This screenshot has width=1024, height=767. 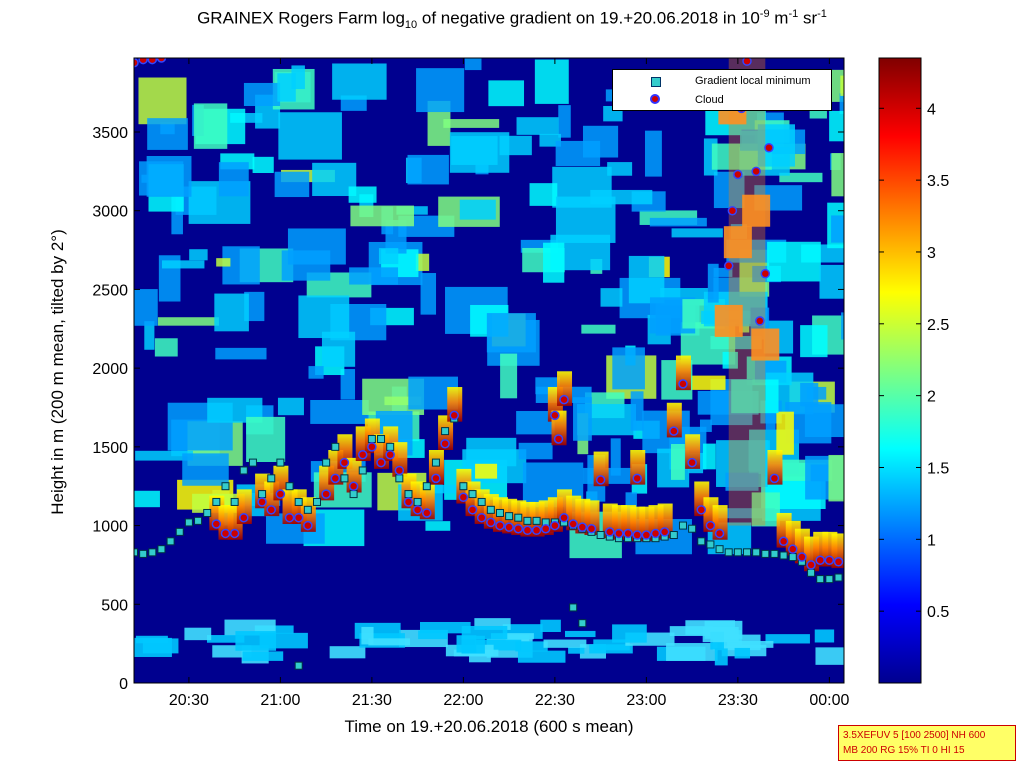 I want to click on x-tick-label: 20:30, so click(x=189, y=700).